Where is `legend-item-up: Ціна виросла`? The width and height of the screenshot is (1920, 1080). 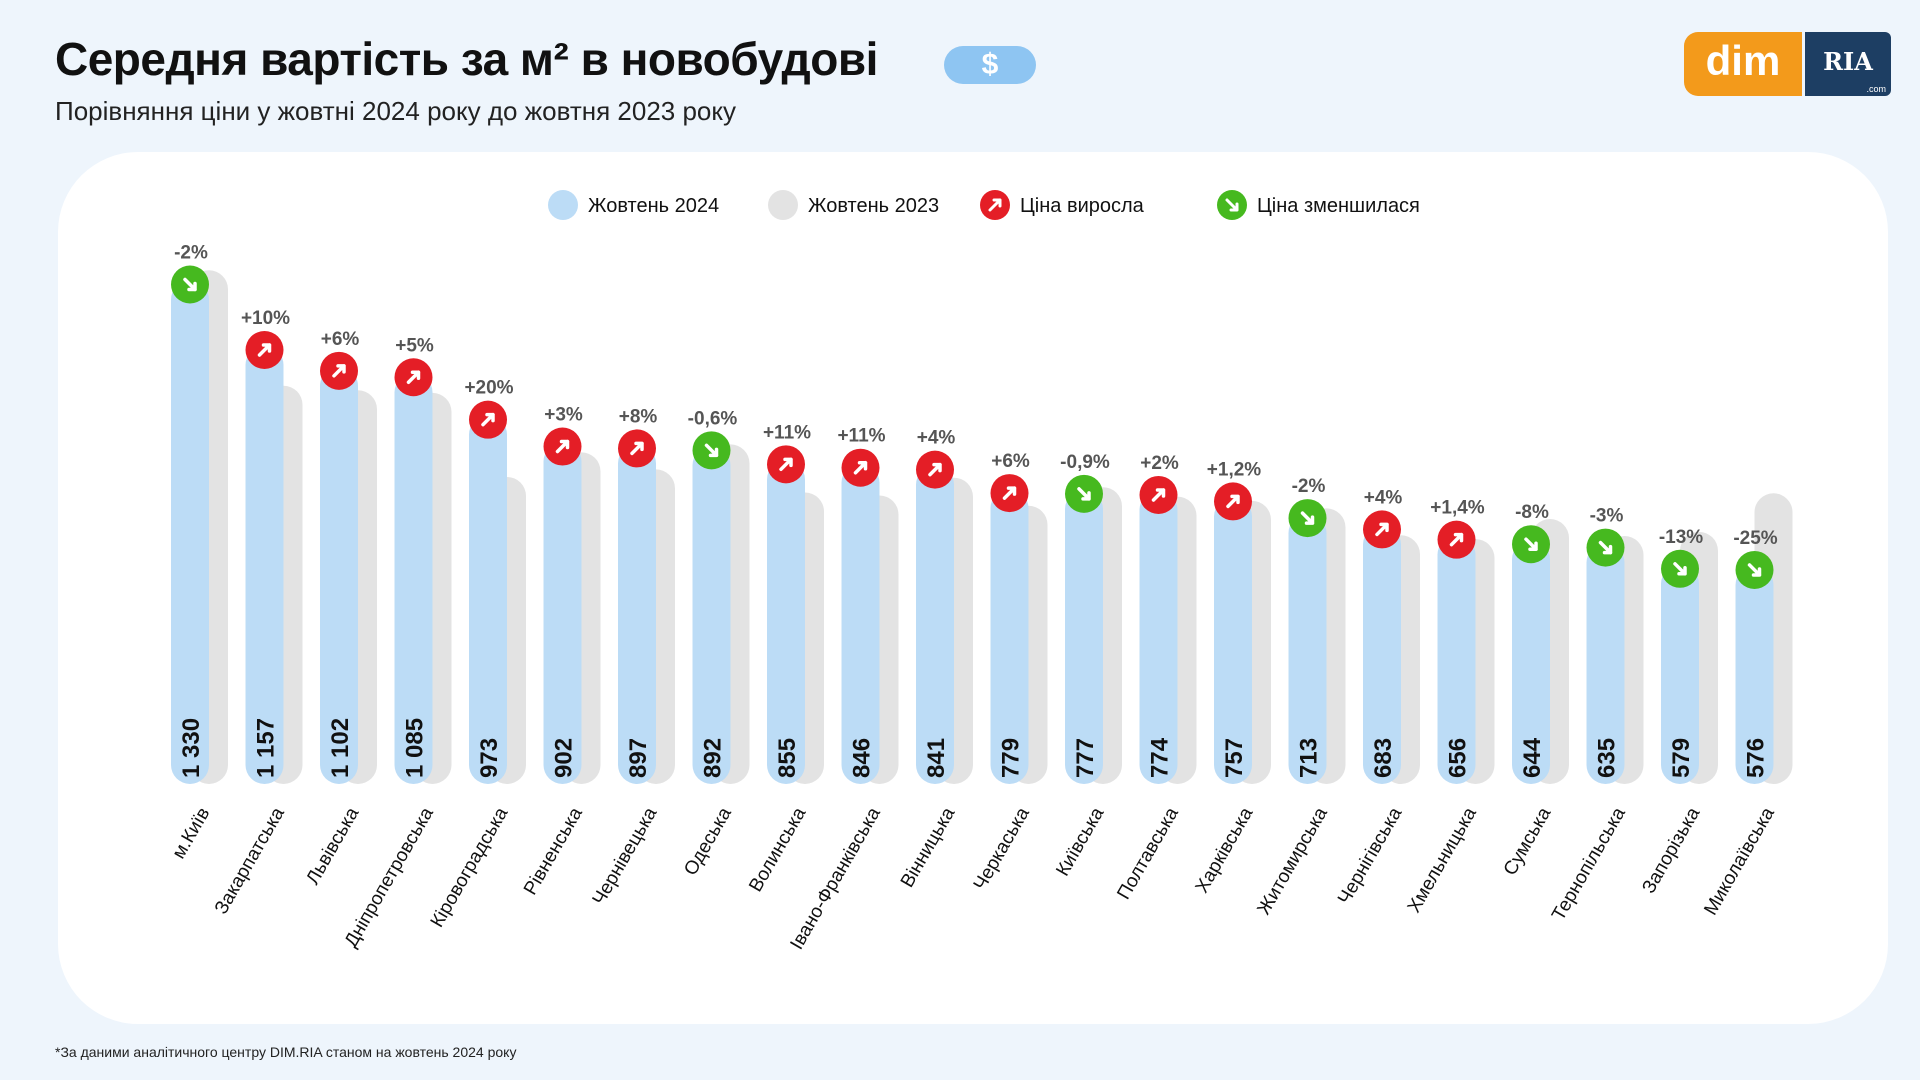 legend-item-up: Ціна виросла is located at coordinates (1062, 205).